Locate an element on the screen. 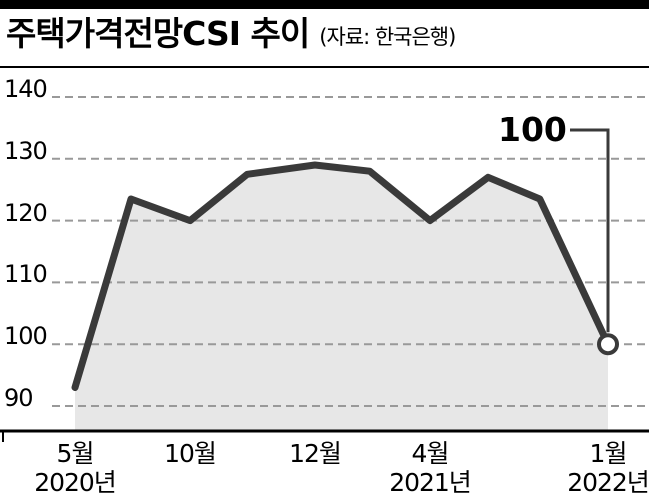  x-axis-label: 12월 is located at coordinates (315, 453).